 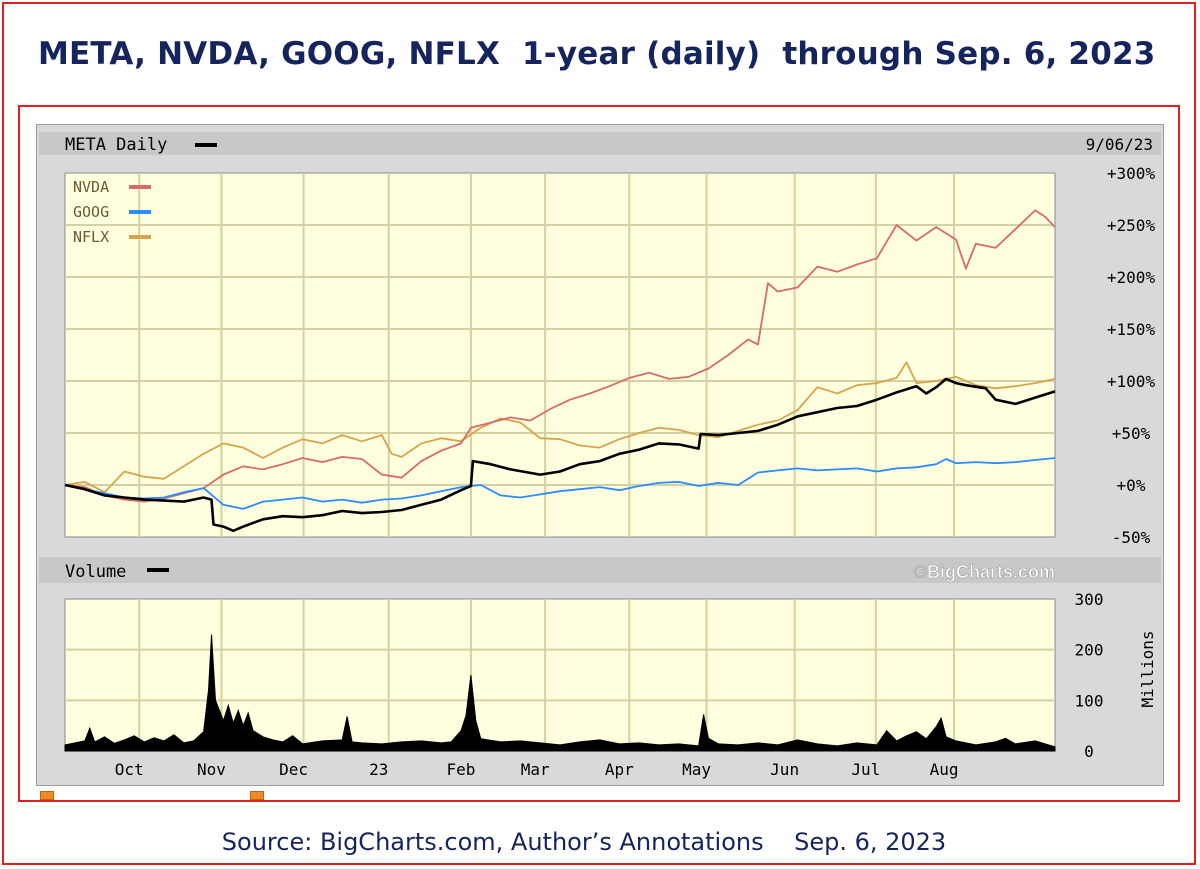 What do you see at coordinates (158, 570) in the screenshot?
I see `volume-legend-swatch` at bounding box center [158, 570].